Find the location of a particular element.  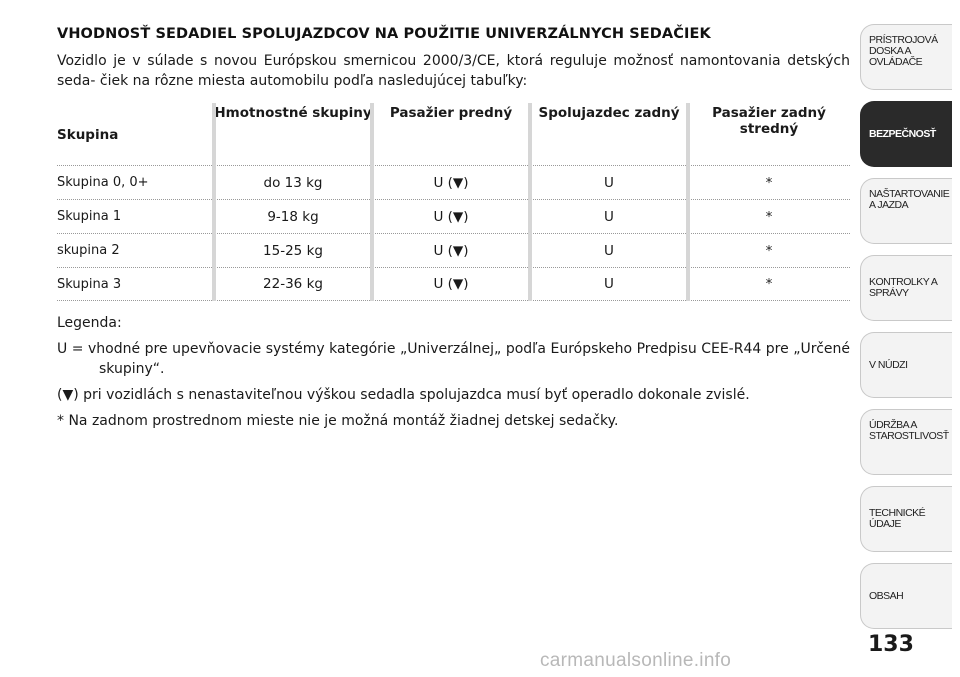

tab-4: KONTROLKY A SPRÁVY is located at coordinates (906, 288).